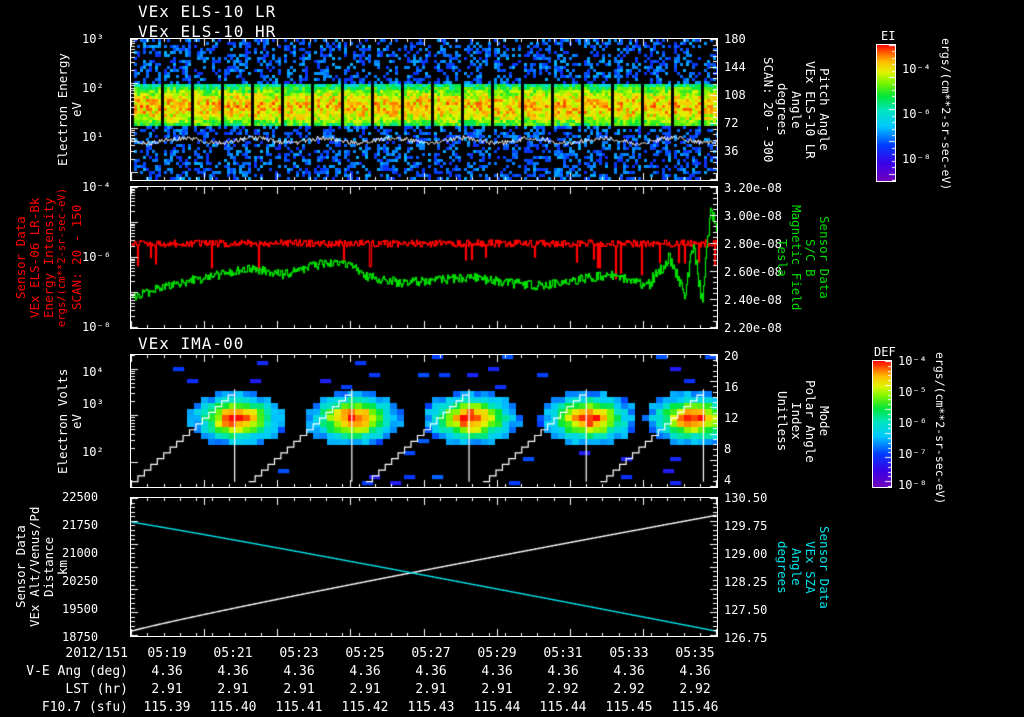 The height and width of the screenshot is (717, 1024). What do you see at coordinates (824, 109) in the screenshot?
I see `p1rl0: Pitch Angle` at bounding box center [824, 109].